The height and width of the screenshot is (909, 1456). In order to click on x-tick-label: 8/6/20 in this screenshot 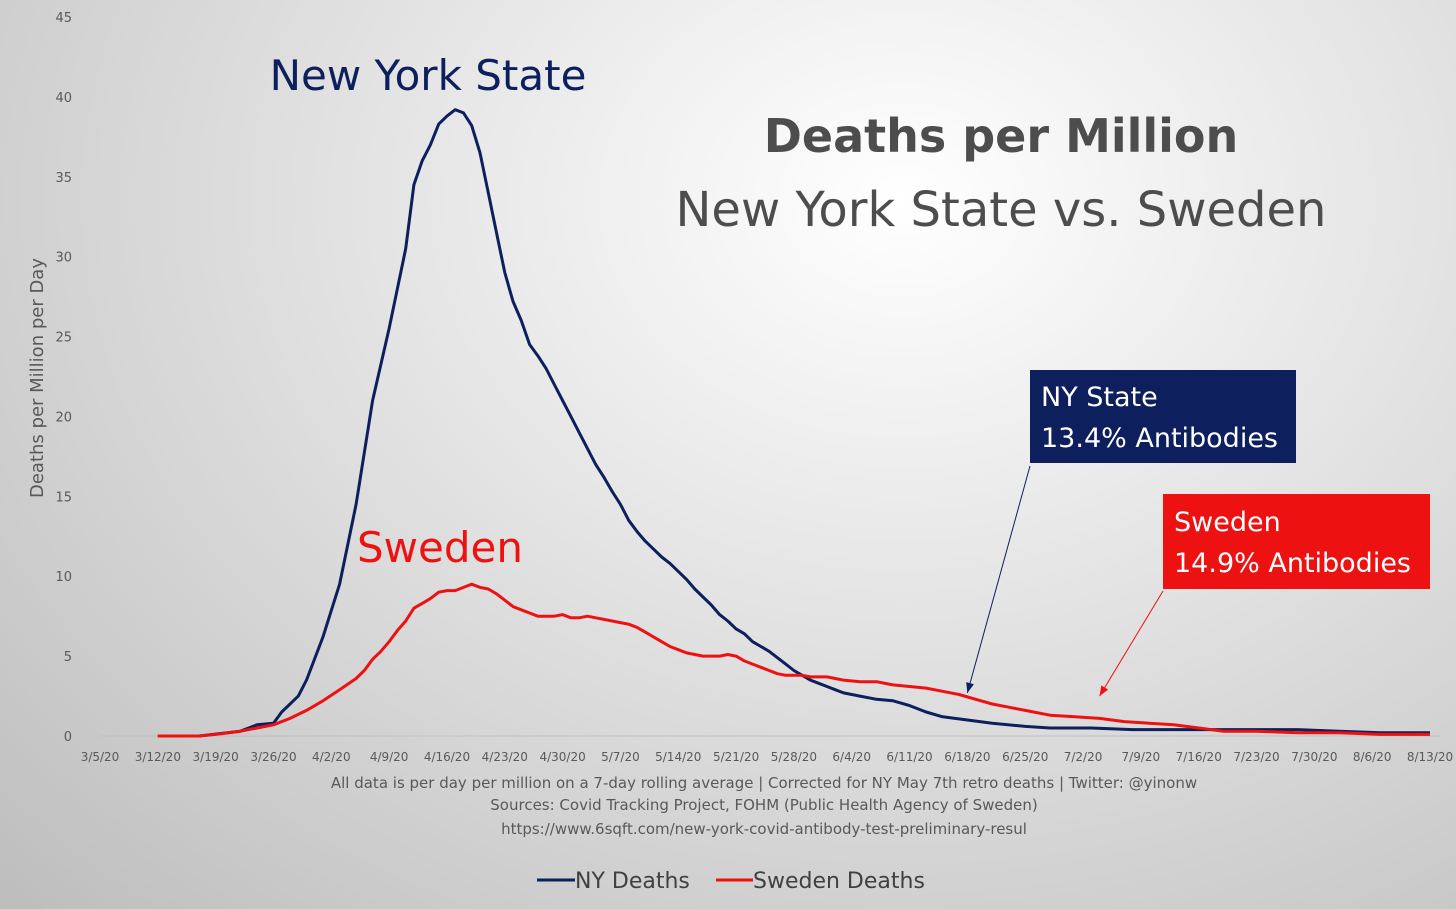, I will do `click(1372, 757)`.